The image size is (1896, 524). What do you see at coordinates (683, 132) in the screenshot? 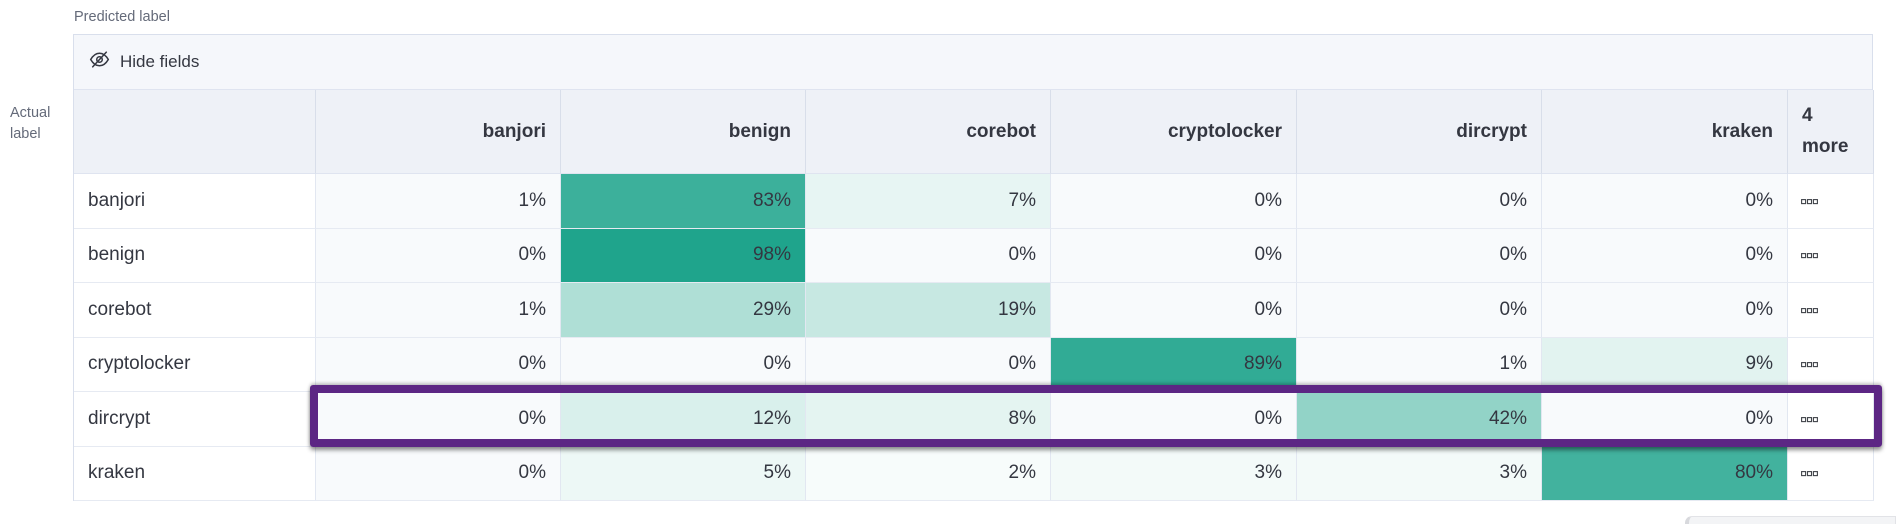
I see `column-header-benign: benign` at bounding box center [683, 132].